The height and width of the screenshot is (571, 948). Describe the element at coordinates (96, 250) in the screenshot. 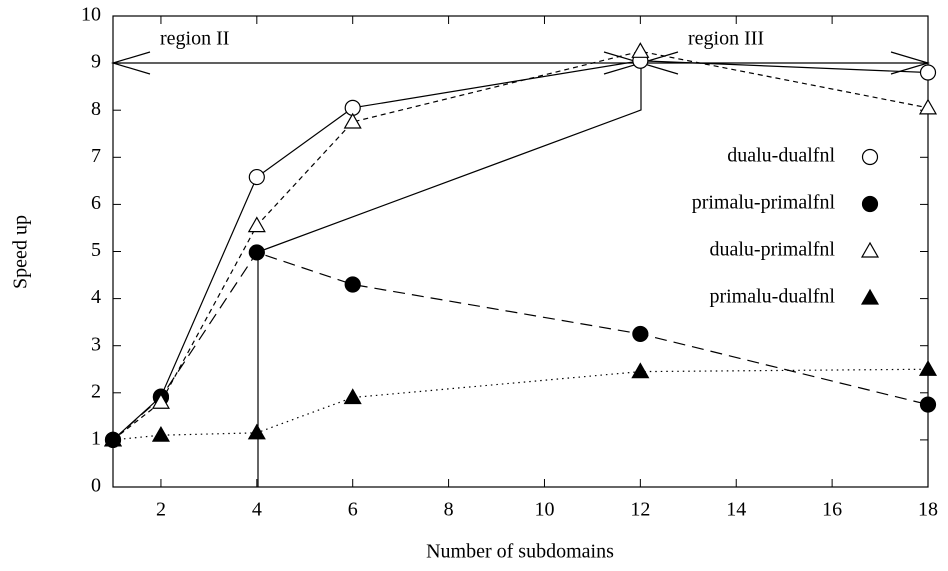

I see `y-tick-label: 5` at that location.